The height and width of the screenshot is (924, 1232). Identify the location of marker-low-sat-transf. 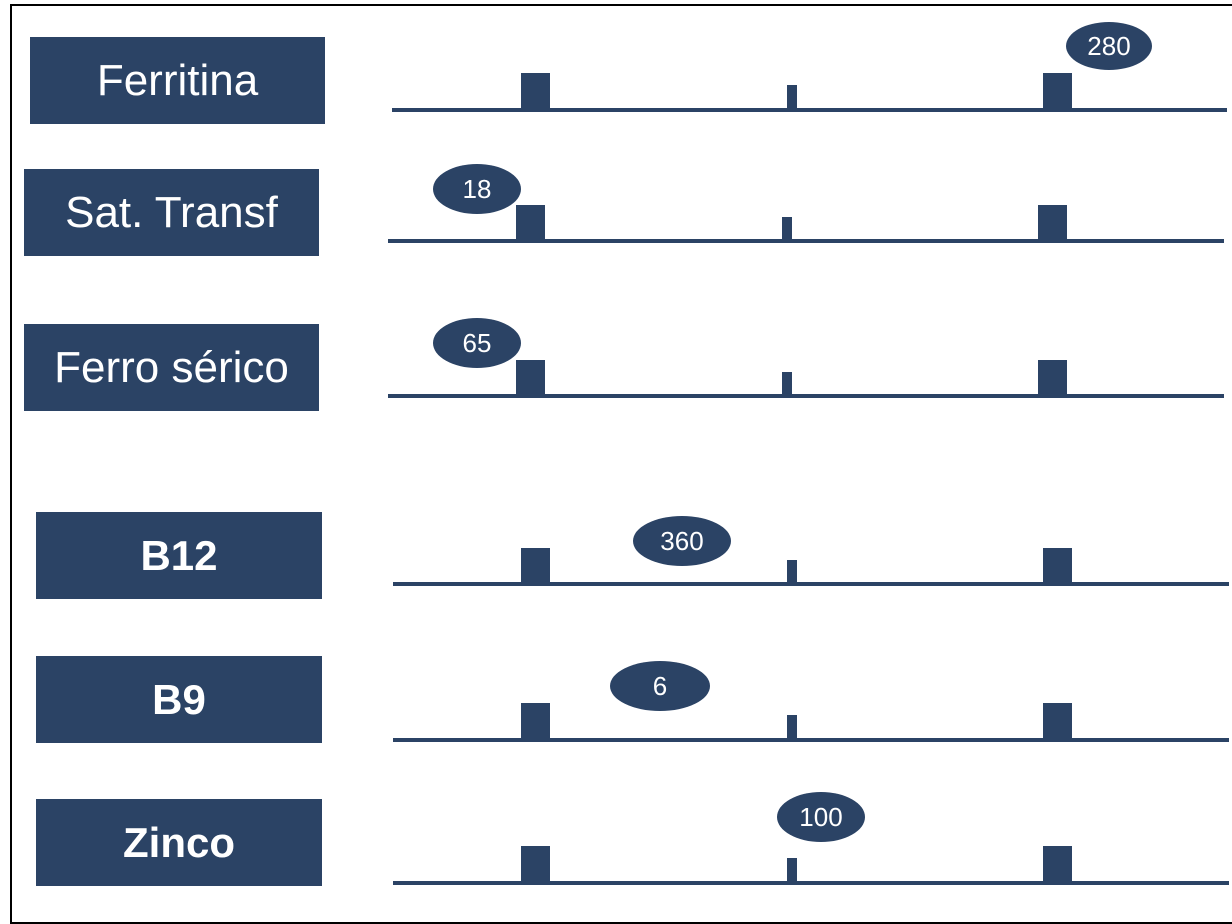
(530, 223).